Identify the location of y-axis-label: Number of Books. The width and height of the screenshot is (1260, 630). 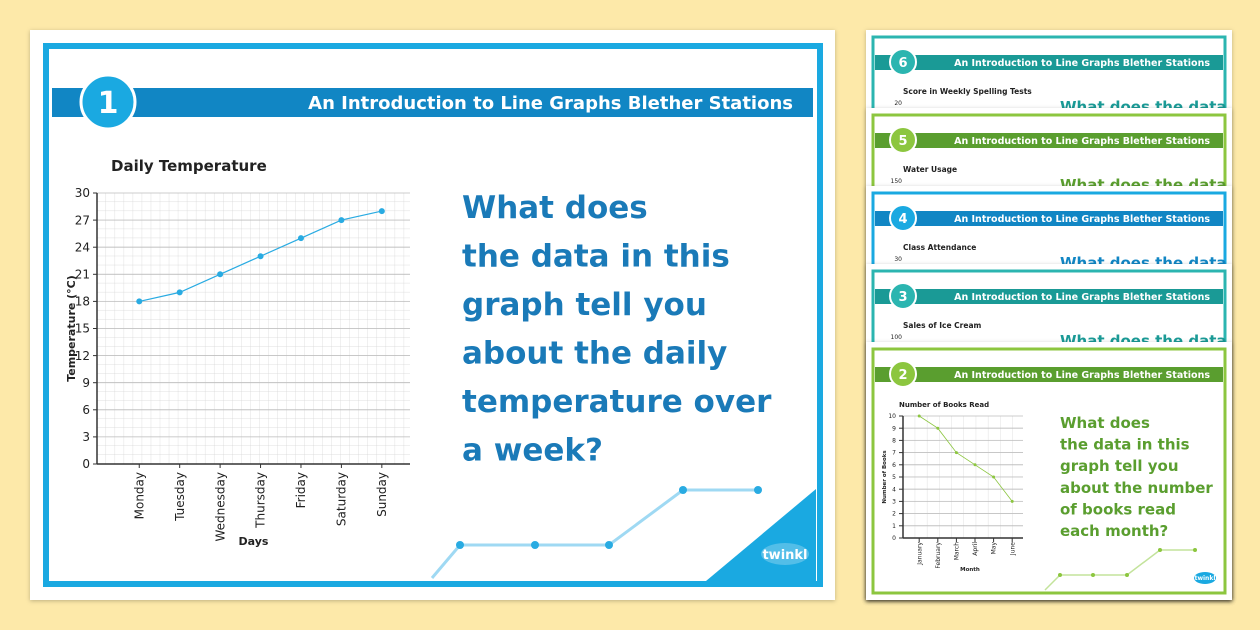
(885, 477).